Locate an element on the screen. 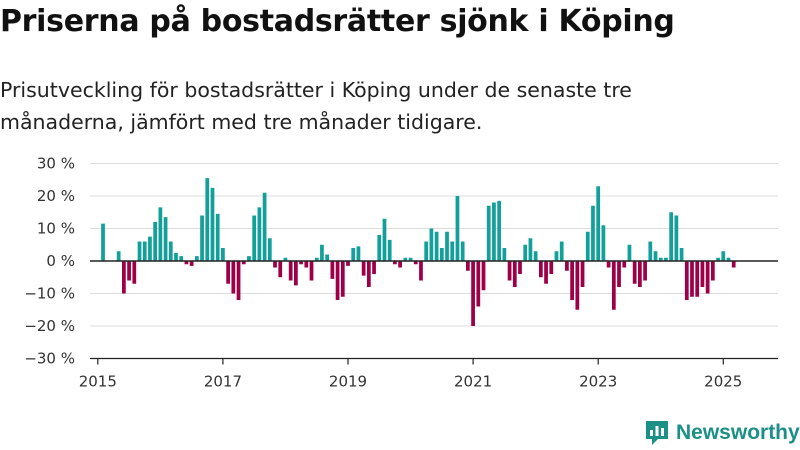  chart-title: Priserna på bostadsrätter sjönk i Köping is located at coordinates (337, 21).